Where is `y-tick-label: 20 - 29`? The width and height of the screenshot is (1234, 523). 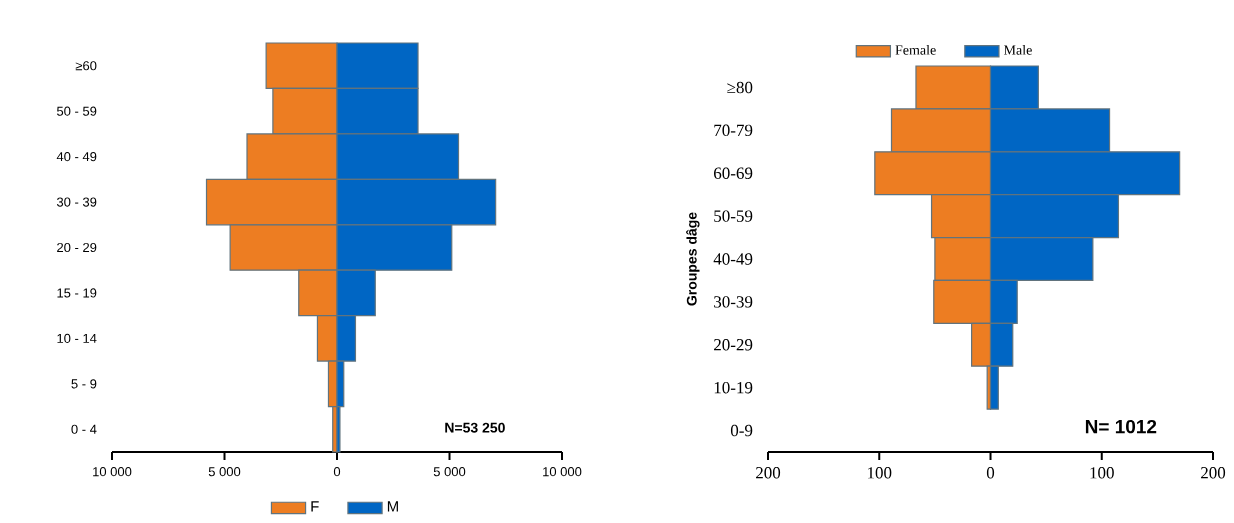
y-tick-label: 20 - 29 is located at coordinates (77, 248).